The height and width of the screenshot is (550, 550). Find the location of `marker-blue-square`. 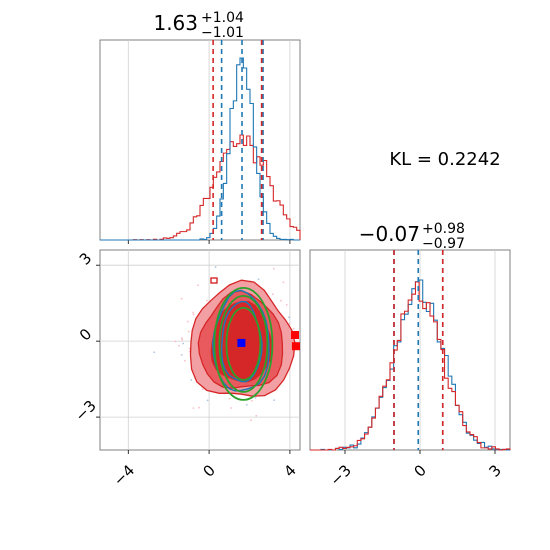

marker-blue-square is located at coordinates (241, 342).